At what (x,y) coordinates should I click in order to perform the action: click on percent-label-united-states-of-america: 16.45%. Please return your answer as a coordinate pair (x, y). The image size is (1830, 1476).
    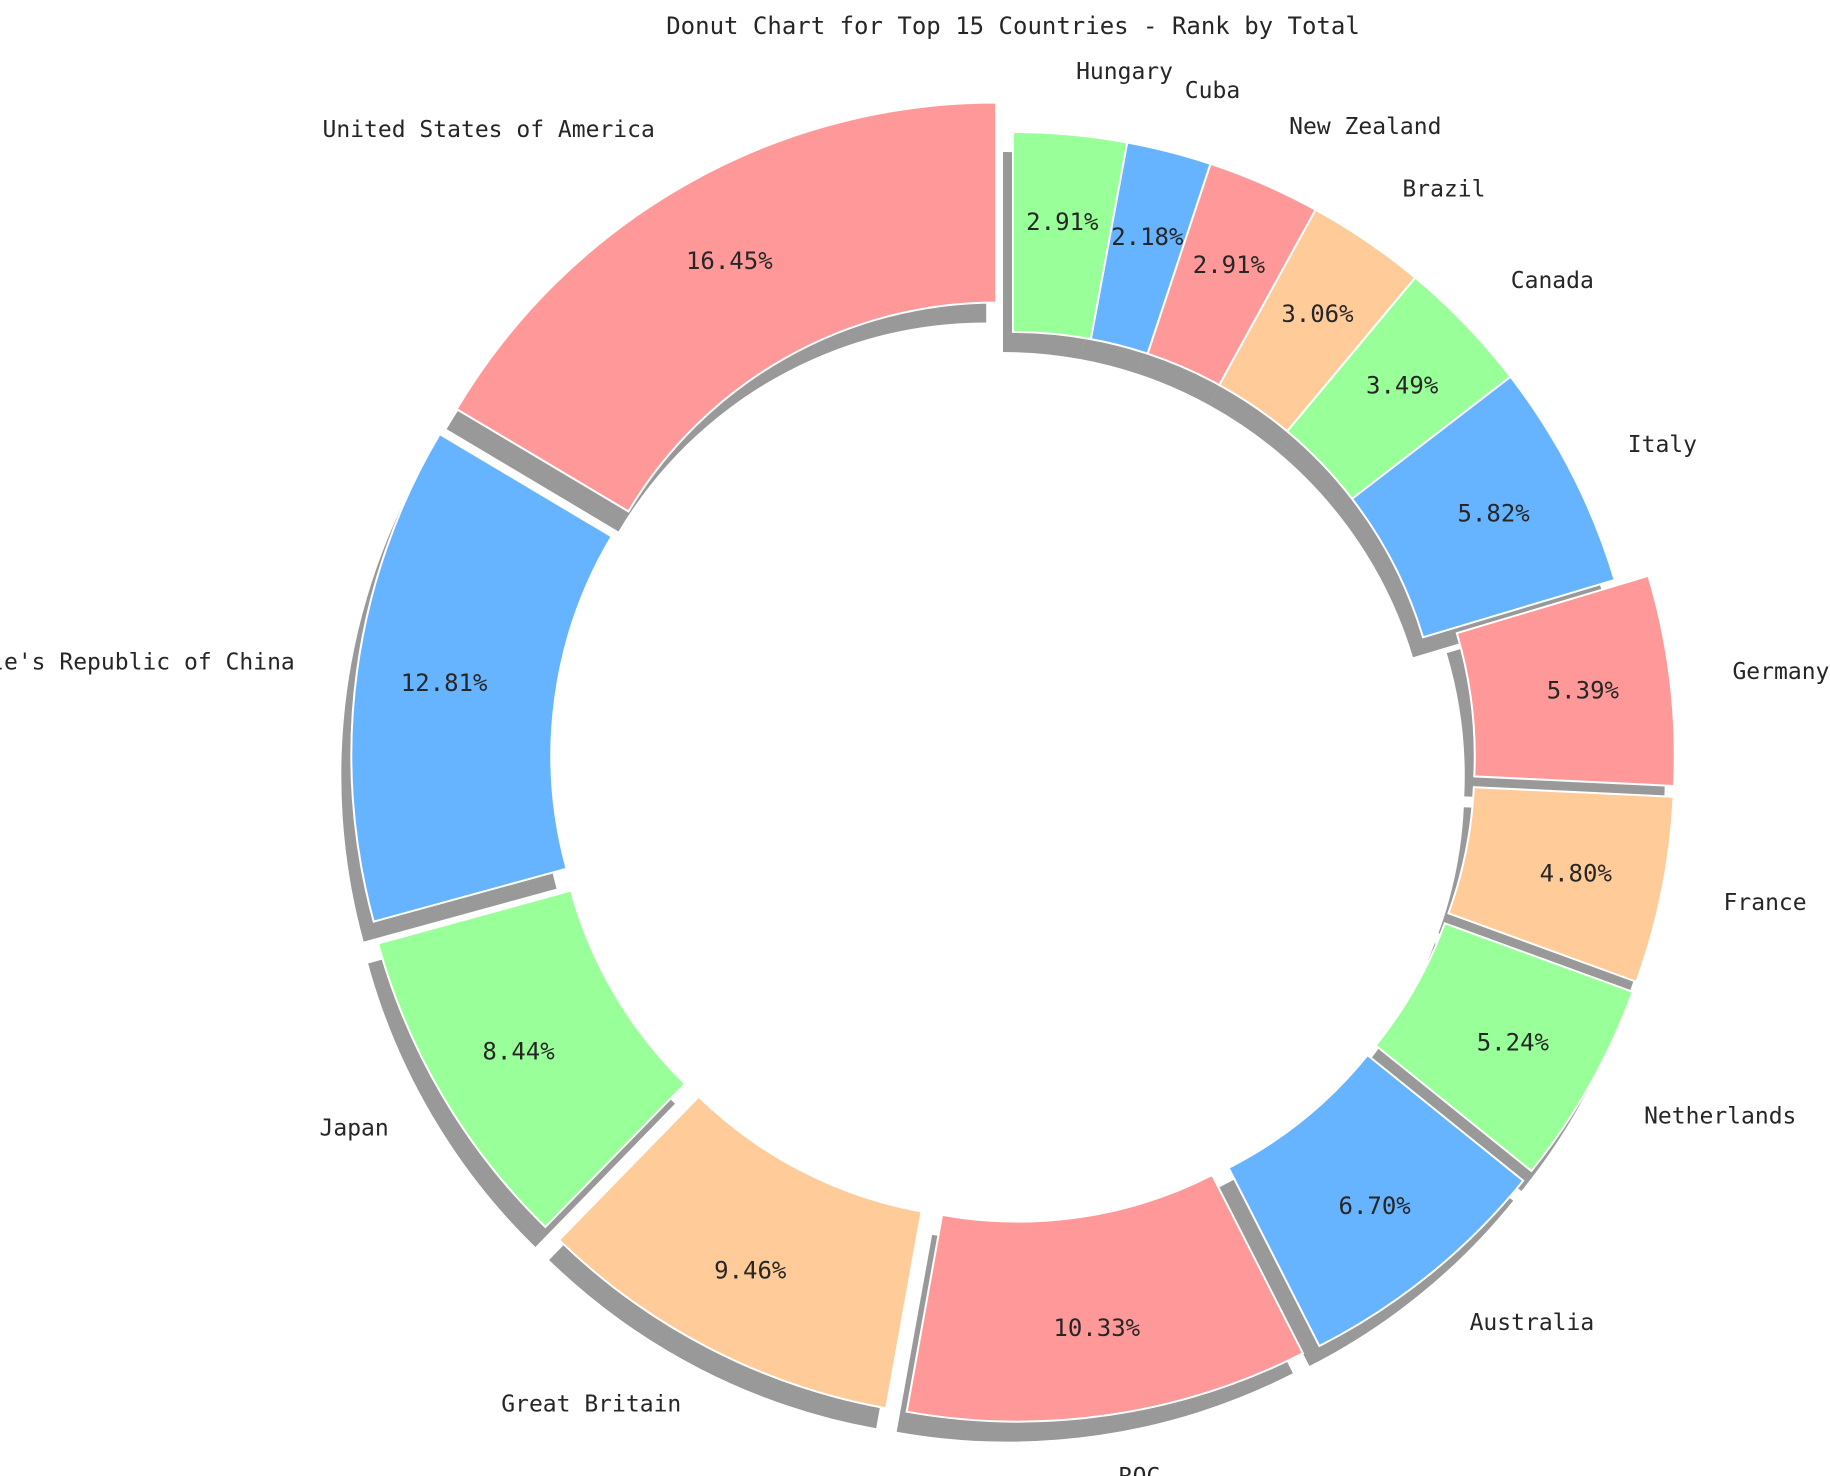
    Looking at the image, I should click on (729, 261).